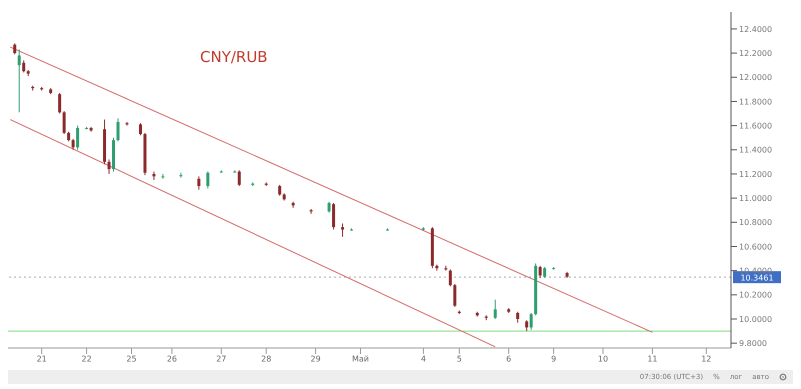 Image resolution: width=801 pixels, height=389 pixels. What do you see at coordinates (755, 319) in the screenshot?
I see `y-tick-label: 10.0000` at bounding box center [755, 319].